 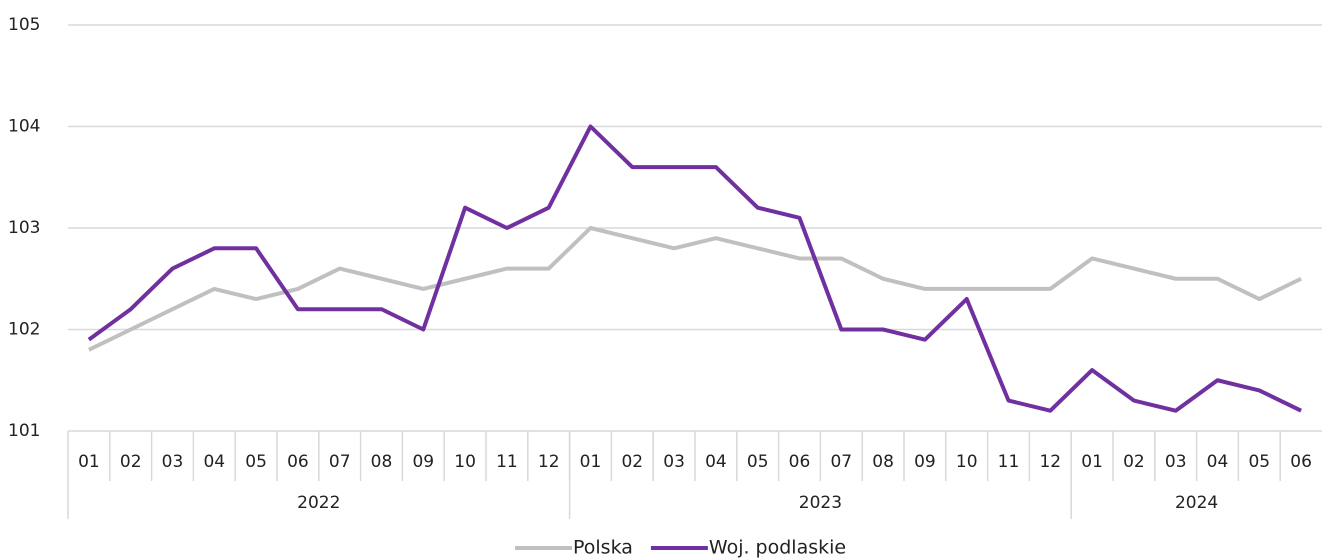 I want to click on x-group-label: 2024, so click(x=1196, y=503).